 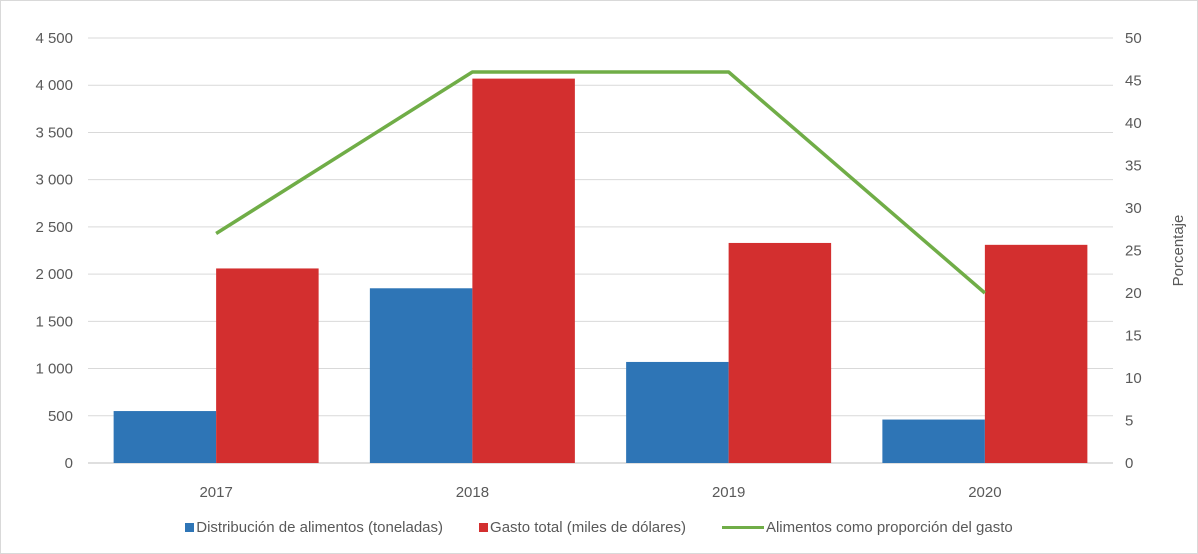 What do you see at coordinates (889, 527) in the screenshot?
I see `legend-label-proporcion: Alimentos como proporción del gasto` at bounding box center [889, 527].